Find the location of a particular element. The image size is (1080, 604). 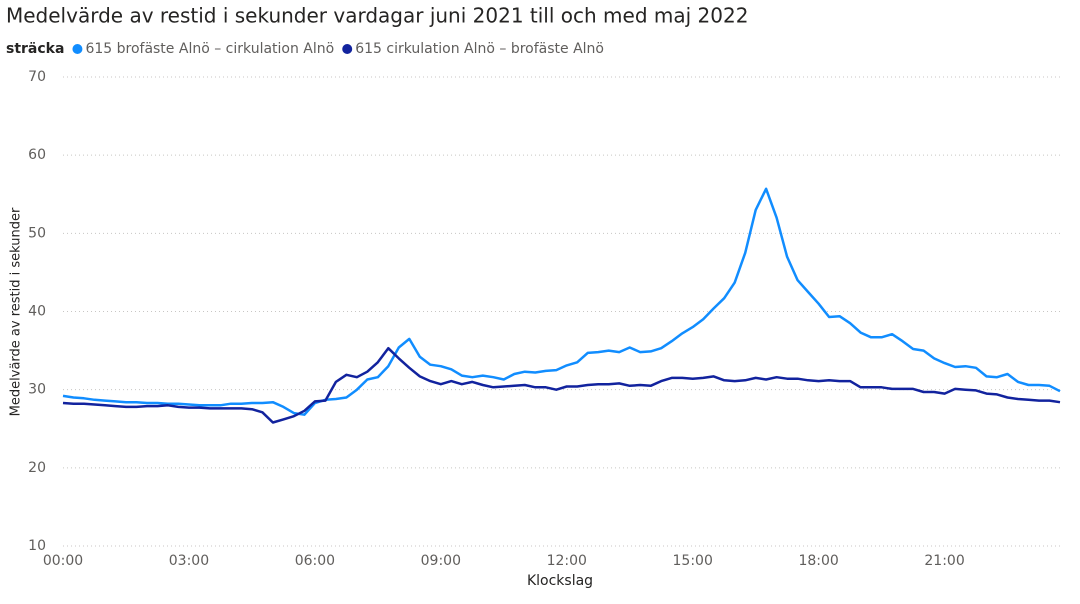

x-tick-label: 18:00 is located at coordinates (818, 561).